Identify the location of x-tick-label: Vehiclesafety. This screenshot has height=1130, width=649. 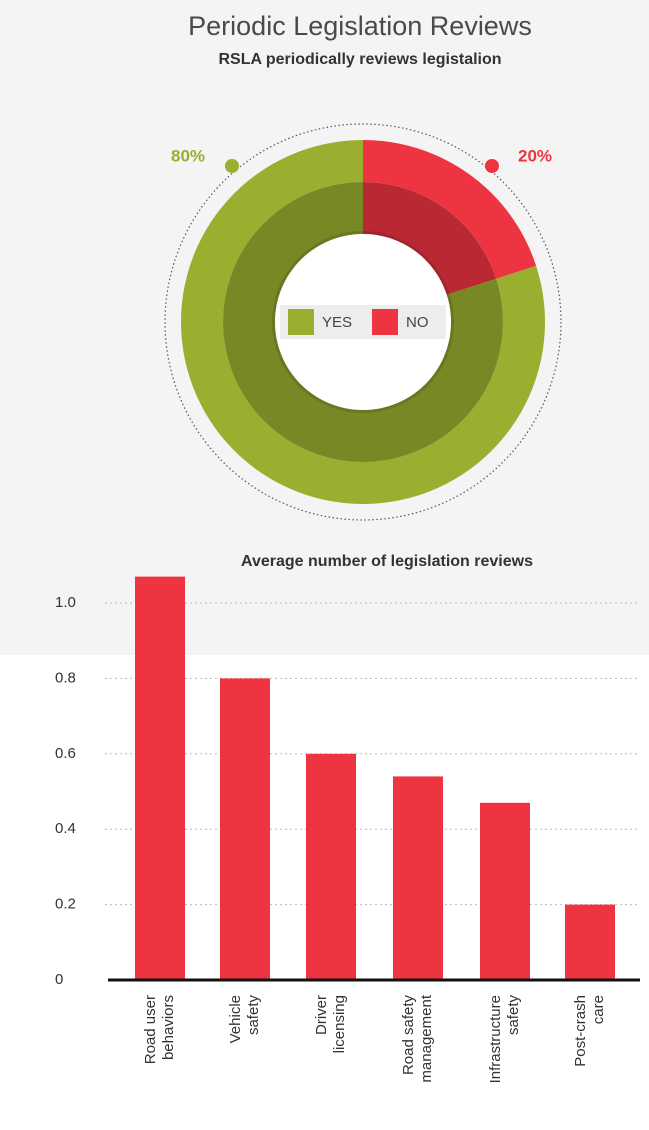
(244, 1019).